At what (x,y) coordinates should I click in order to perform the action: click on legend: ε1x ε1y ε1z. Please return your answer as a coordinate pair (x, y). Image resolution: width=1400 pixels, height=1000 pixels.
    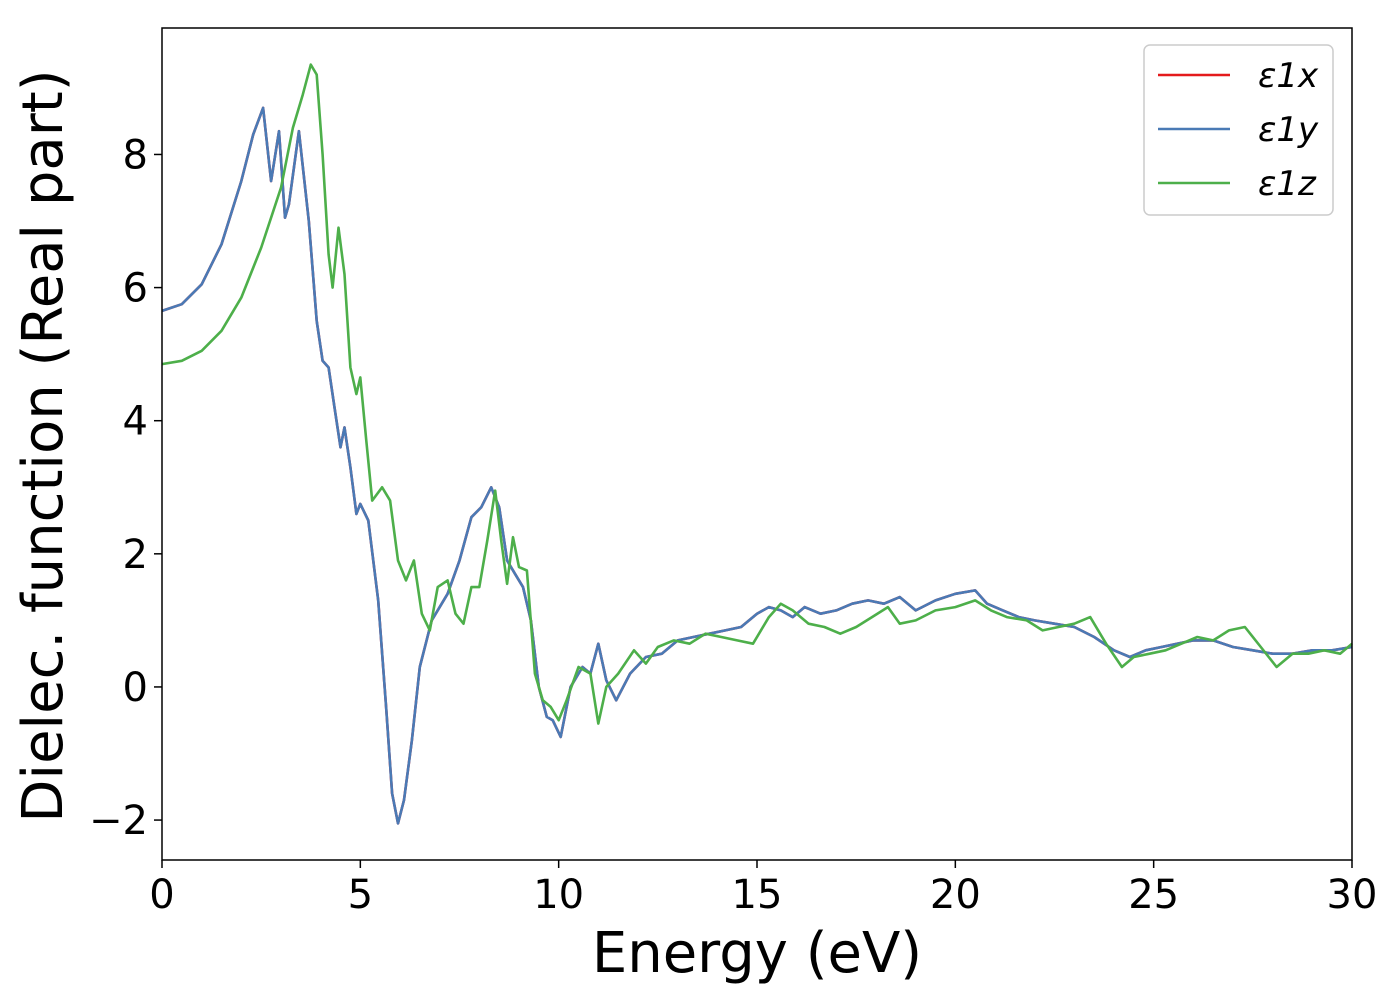
    Looking at the image, I should click on (1238, 130).